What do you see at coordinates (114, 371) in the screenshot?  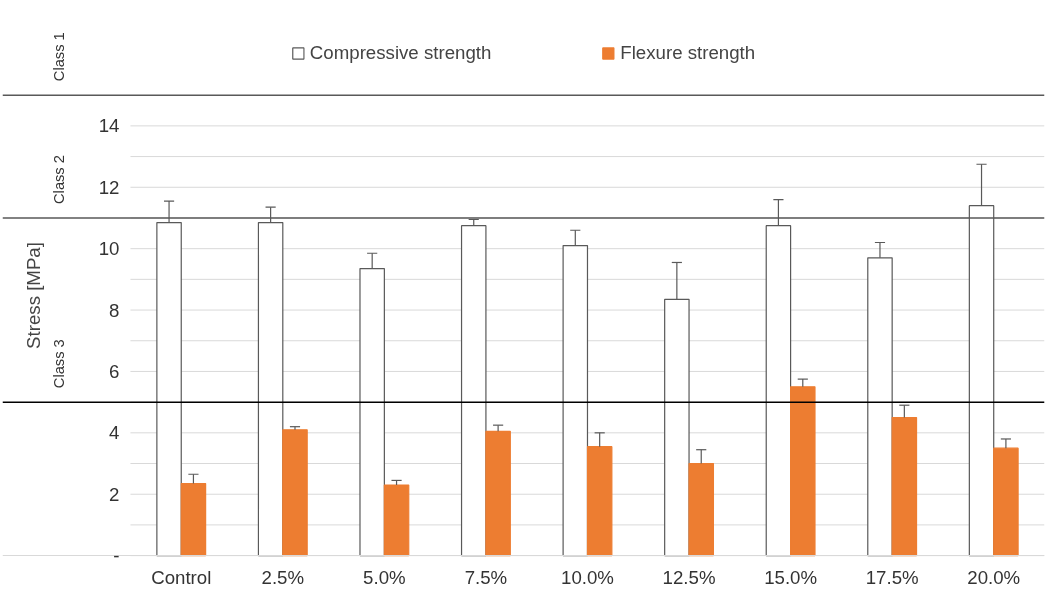 I see `y-tick-label: 6` at bounding box center [114, 371].